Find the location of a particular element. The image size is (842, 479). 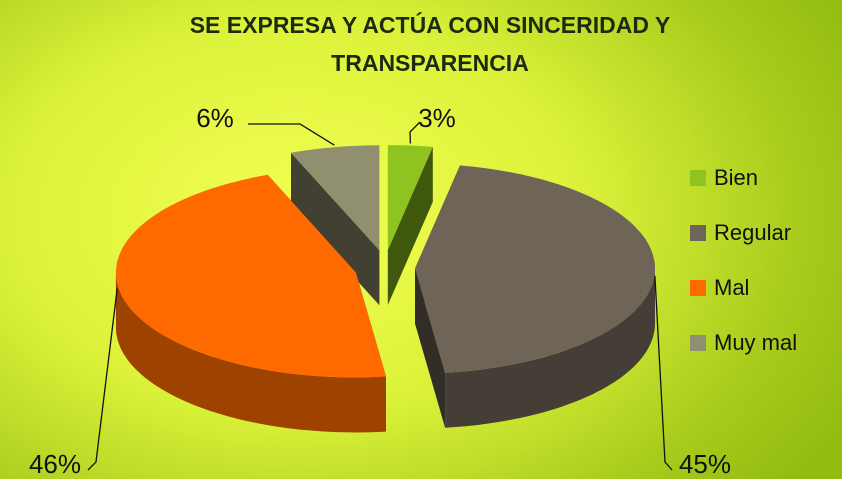

data-label: 3% is located at coordinates (437, 118).